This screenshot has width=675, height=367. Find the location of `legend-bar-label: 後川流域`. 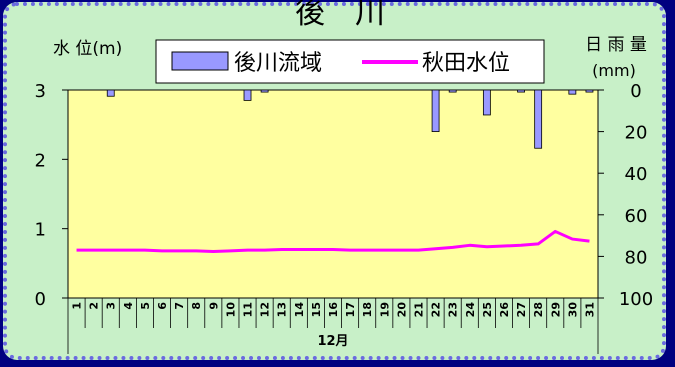

legend-bar-label: 後川流域 is located at coordinates (278, 63).